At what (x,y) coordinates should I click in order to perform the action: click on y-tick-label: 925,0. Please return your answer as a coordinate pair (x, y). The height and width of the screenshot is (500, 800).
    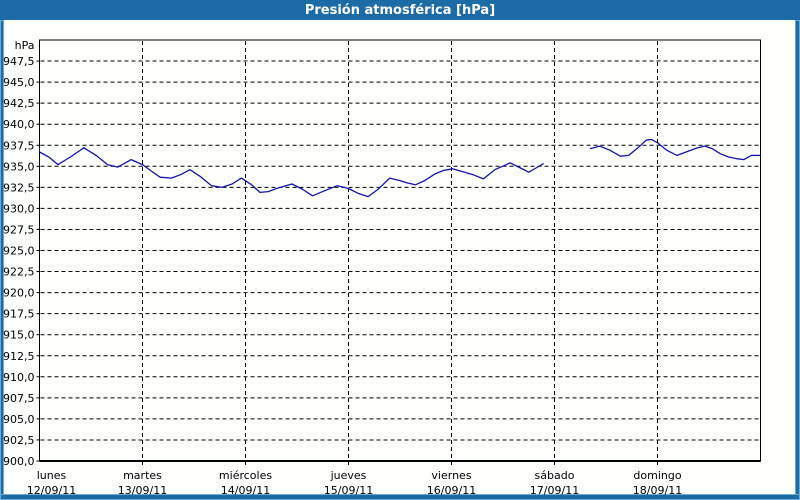
    Looking at the image, I should click on (19, 251).